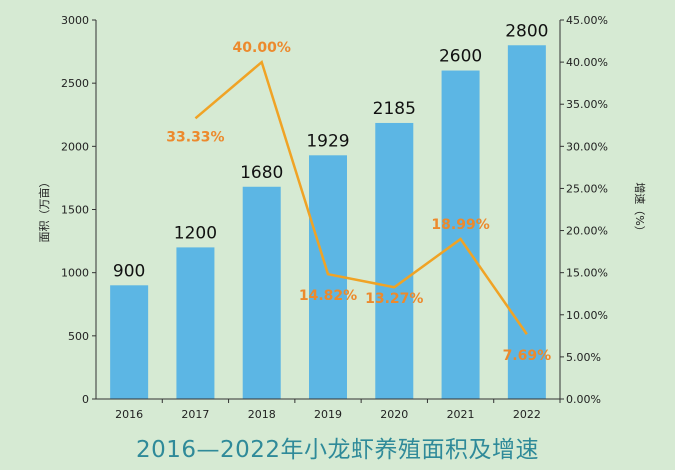 The image size is (675, 470). I want to click on growth-rate-label: 14.82%, so click(328, 296).